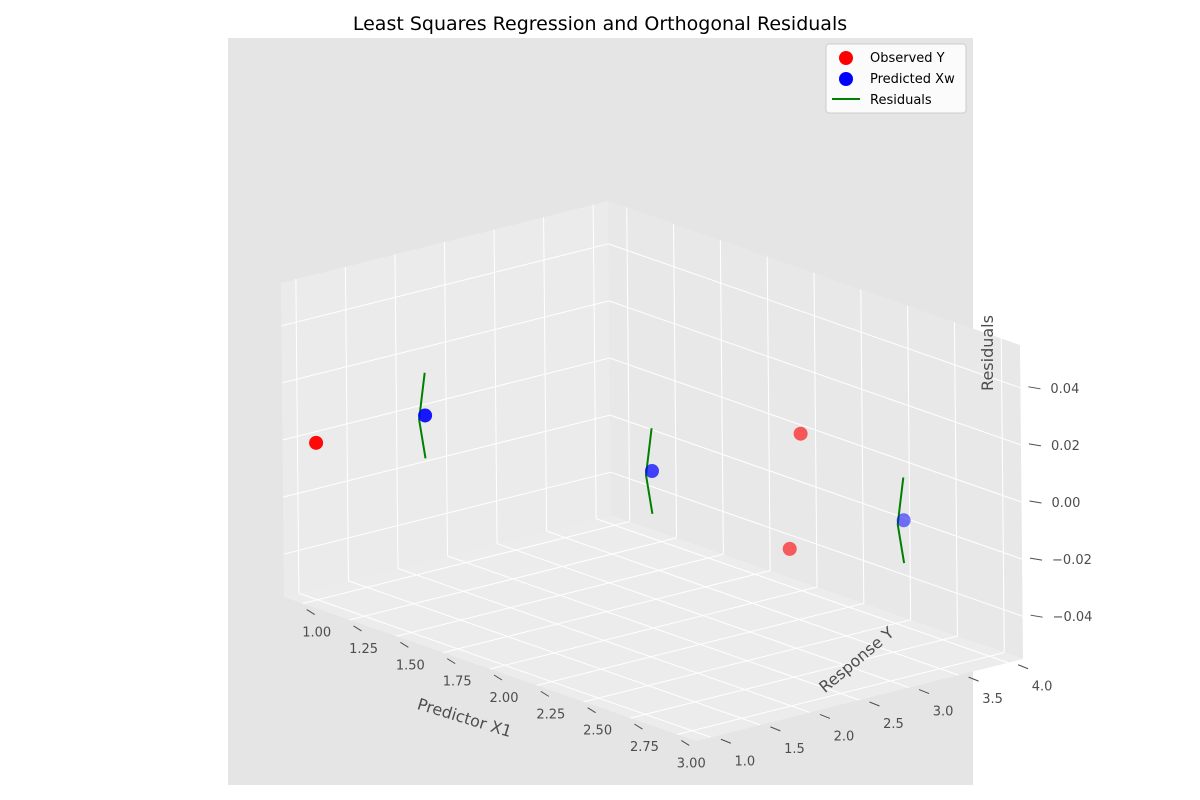  I want to click on x-tick-label: 2.75, so click(644, 747).